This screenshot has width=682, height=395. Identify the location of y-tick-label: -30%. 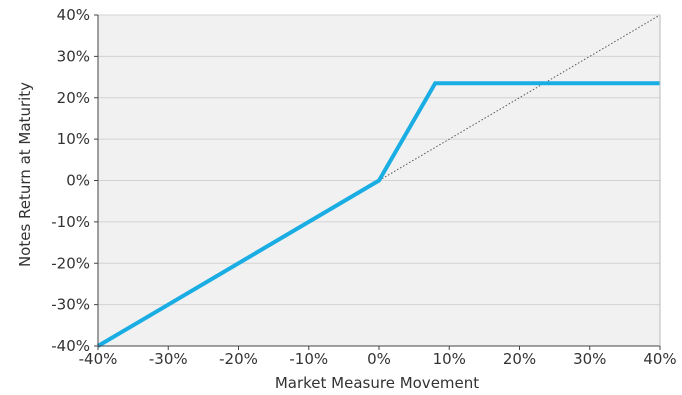
(70, 305).